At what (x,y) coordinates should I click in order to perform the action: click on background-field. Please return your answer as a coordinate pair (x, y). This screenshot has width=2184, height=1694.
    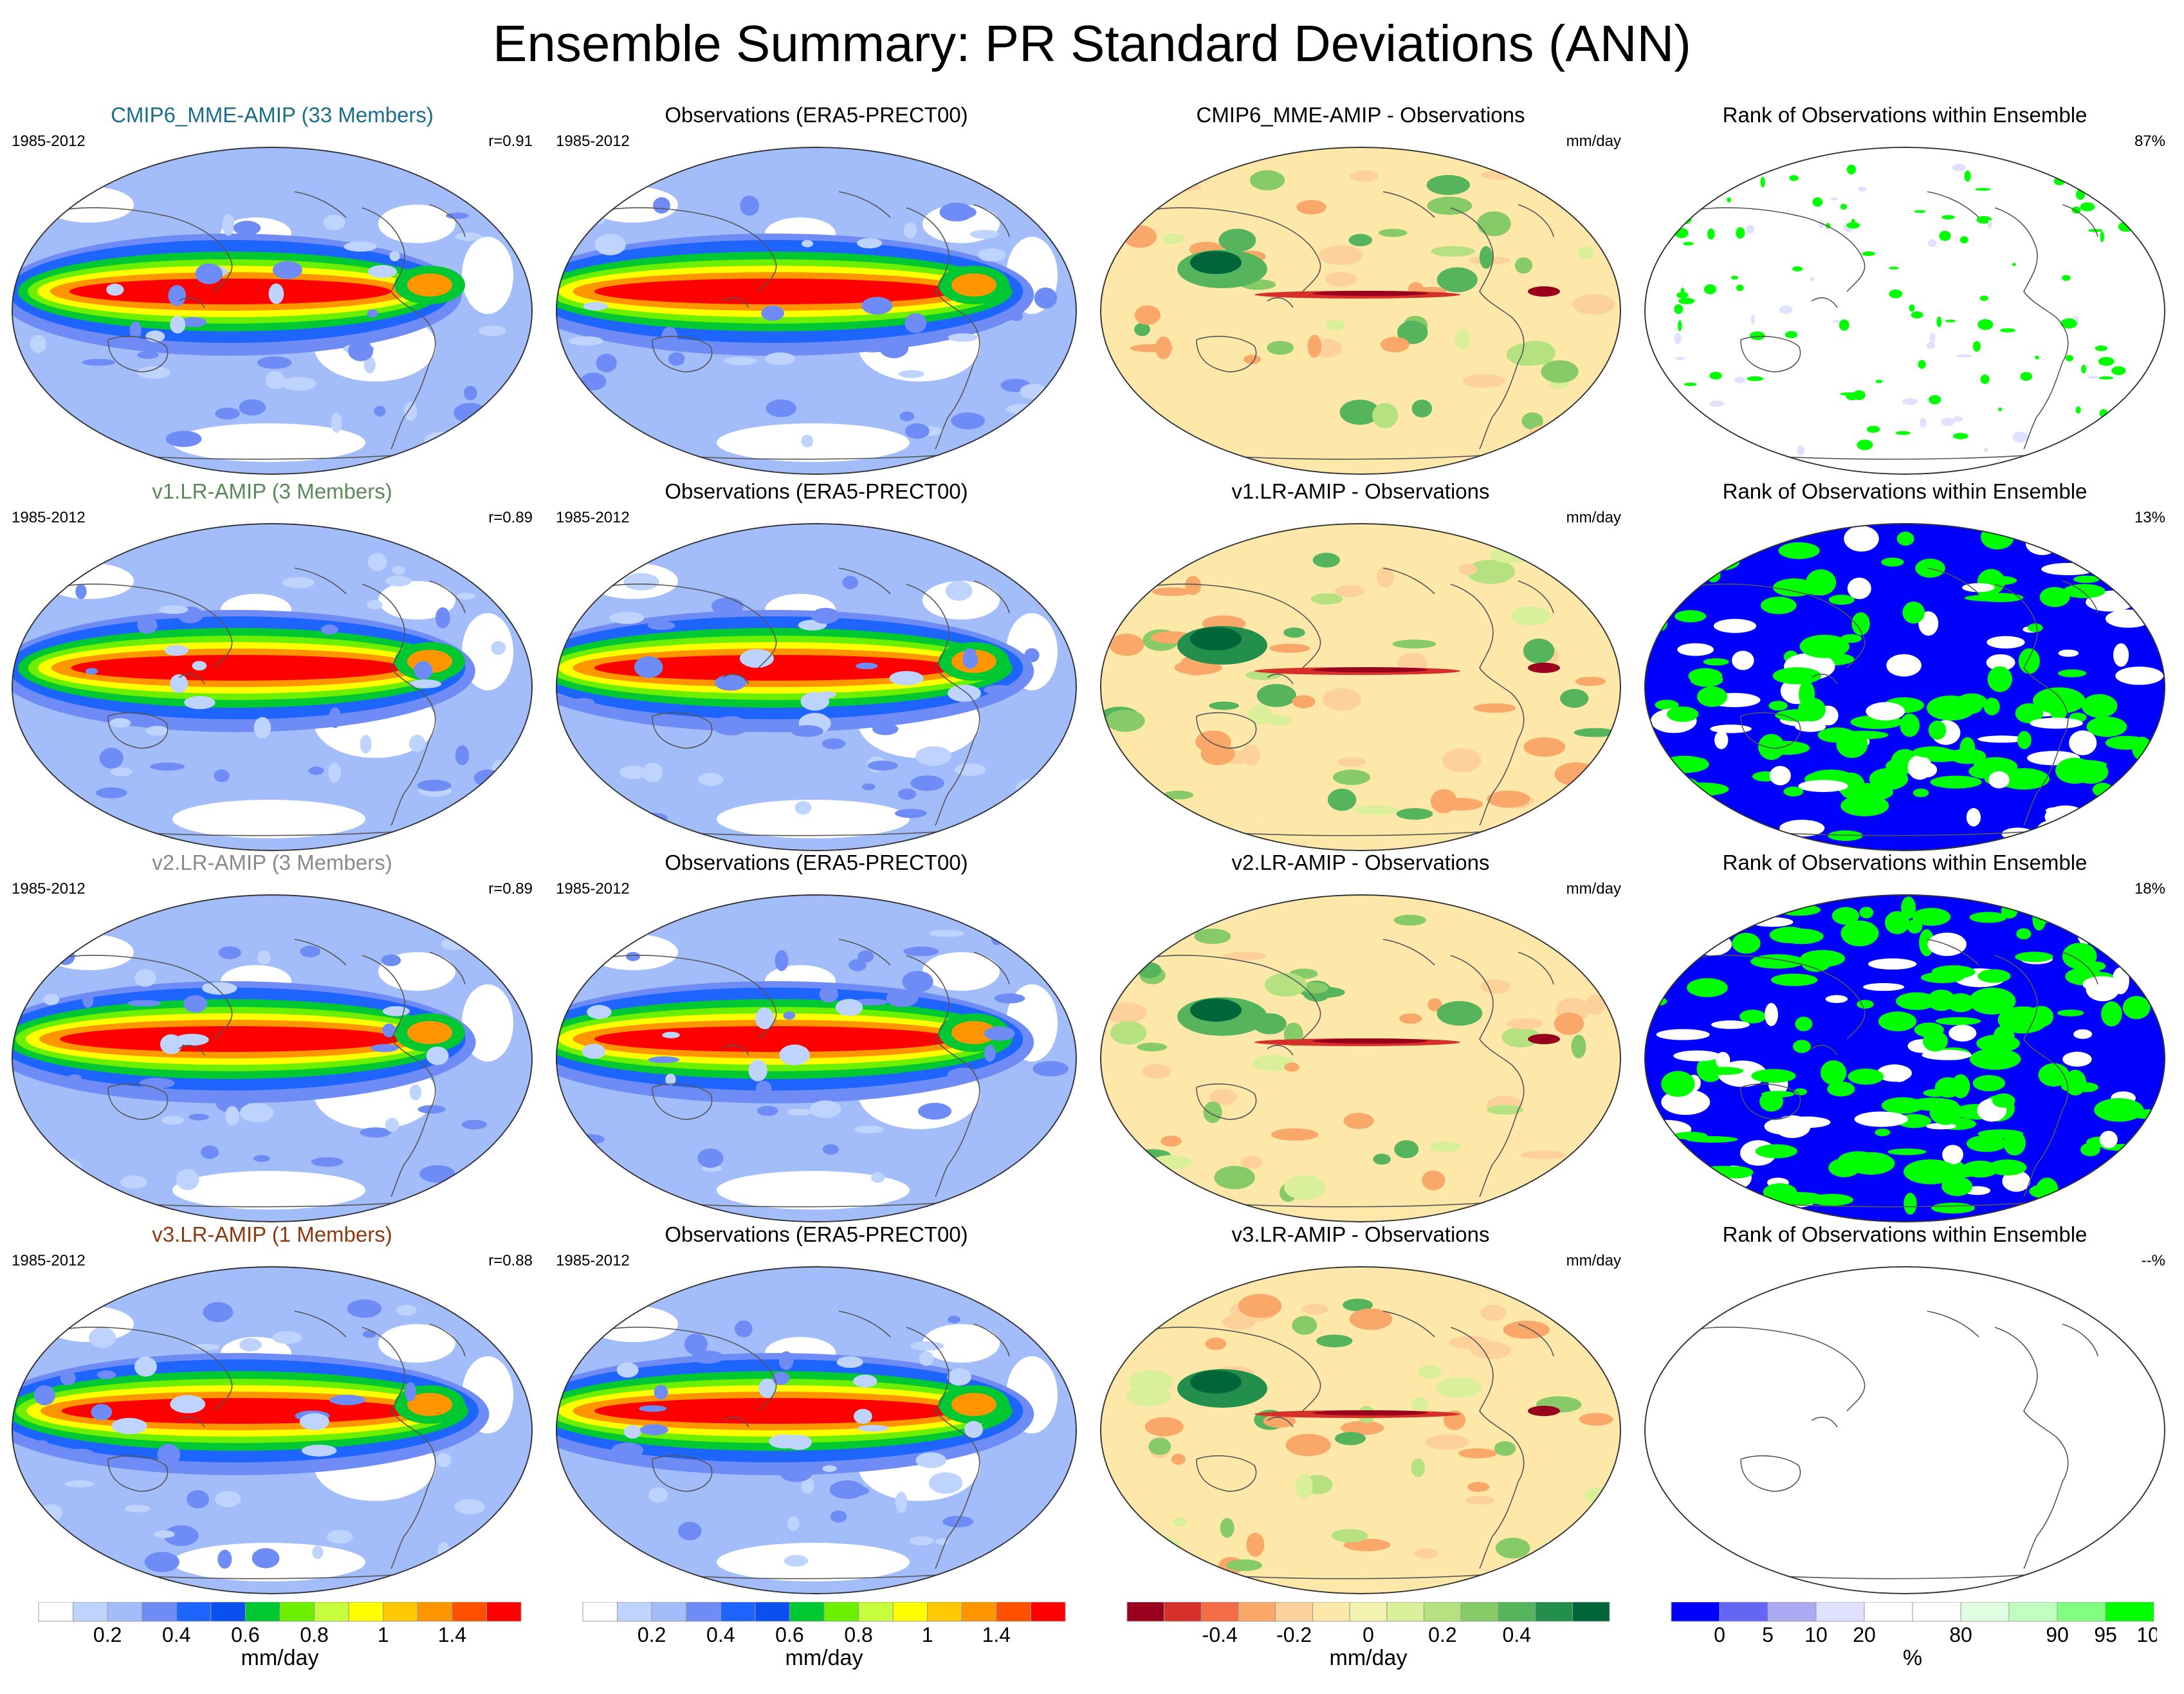
    Looking at the image, I should click on (1360, 1058).